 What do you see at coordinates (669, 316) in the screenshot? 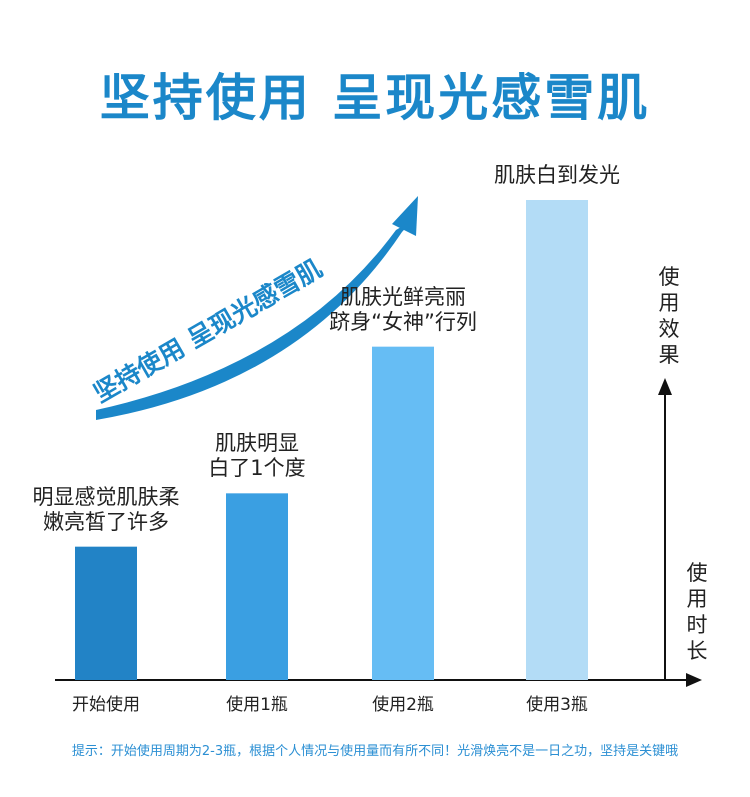
I see `y-axis-label: 使用效果` at bounding box center [669, 316].